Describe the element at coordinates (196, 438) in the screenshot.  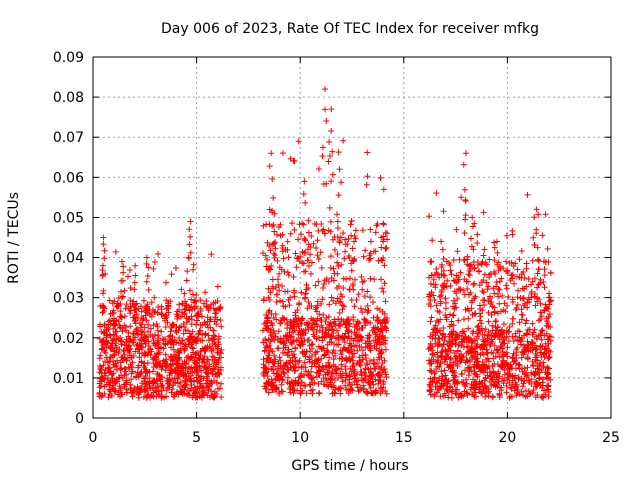
I see `x-tick-label: 5` at that location.